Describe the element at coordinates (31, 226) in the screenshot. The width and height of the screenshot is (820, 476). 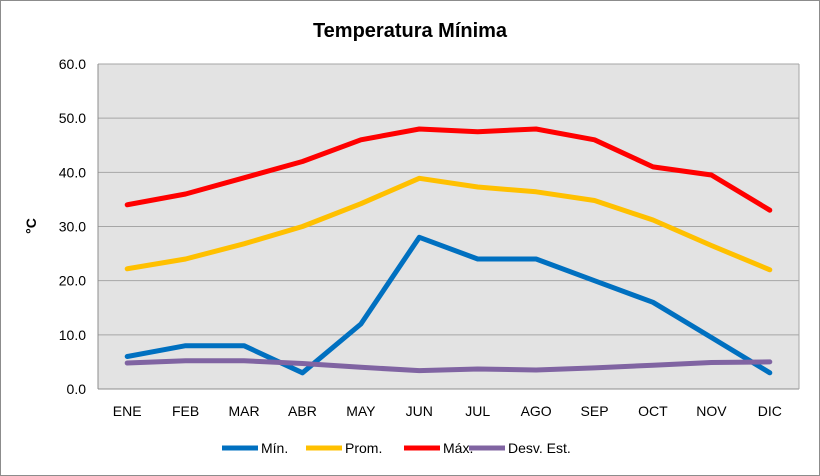
I see `y-axis-label: °C` at that location.